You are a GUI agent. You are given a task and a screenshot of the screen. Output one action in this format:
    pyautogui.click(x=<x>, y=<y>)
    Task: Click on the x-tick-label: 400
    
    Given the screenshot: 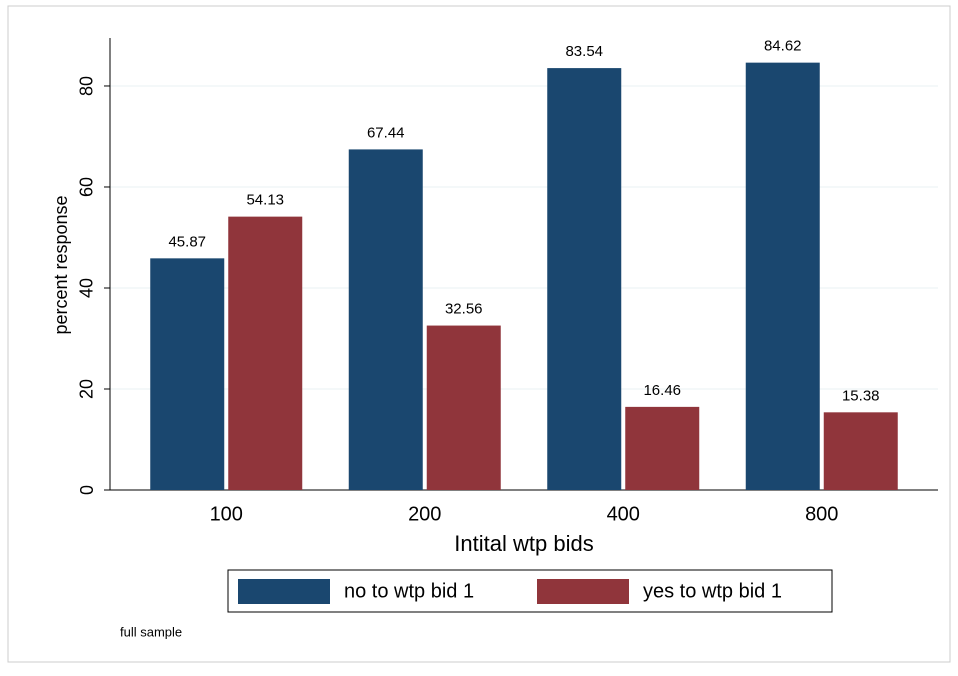 What is the action you would take?
    pyautogui.click(x=623, y=514)
    